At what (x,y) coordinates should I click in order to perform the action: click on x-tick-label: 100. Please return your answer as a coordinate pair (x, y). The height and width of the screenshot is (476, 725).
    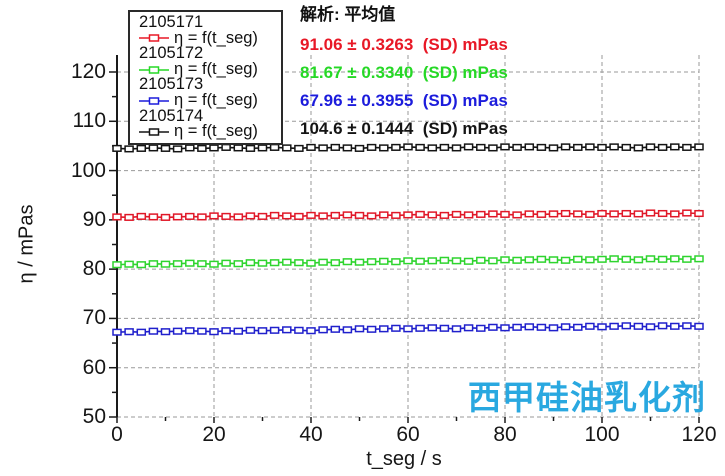
    Looking at the image, I should click on (602, 434).